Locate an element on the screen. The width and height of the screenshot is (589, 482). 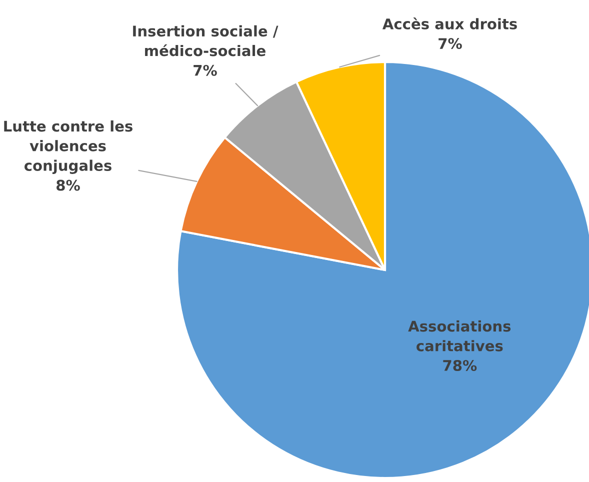
data-label: 78% is located at coordinates (460, 366).